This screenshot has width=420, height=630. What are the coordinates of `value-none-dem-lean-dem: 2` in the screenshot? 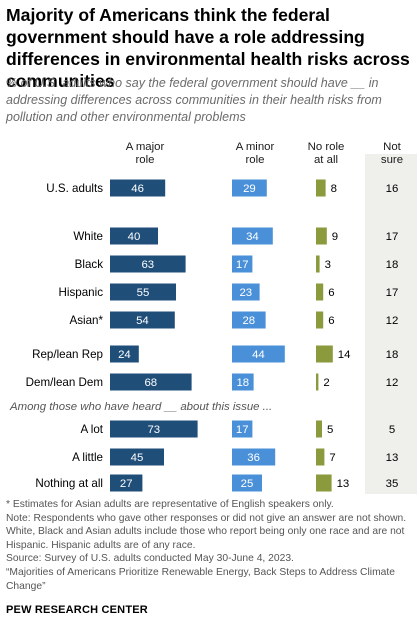 It's located at (326, 383).